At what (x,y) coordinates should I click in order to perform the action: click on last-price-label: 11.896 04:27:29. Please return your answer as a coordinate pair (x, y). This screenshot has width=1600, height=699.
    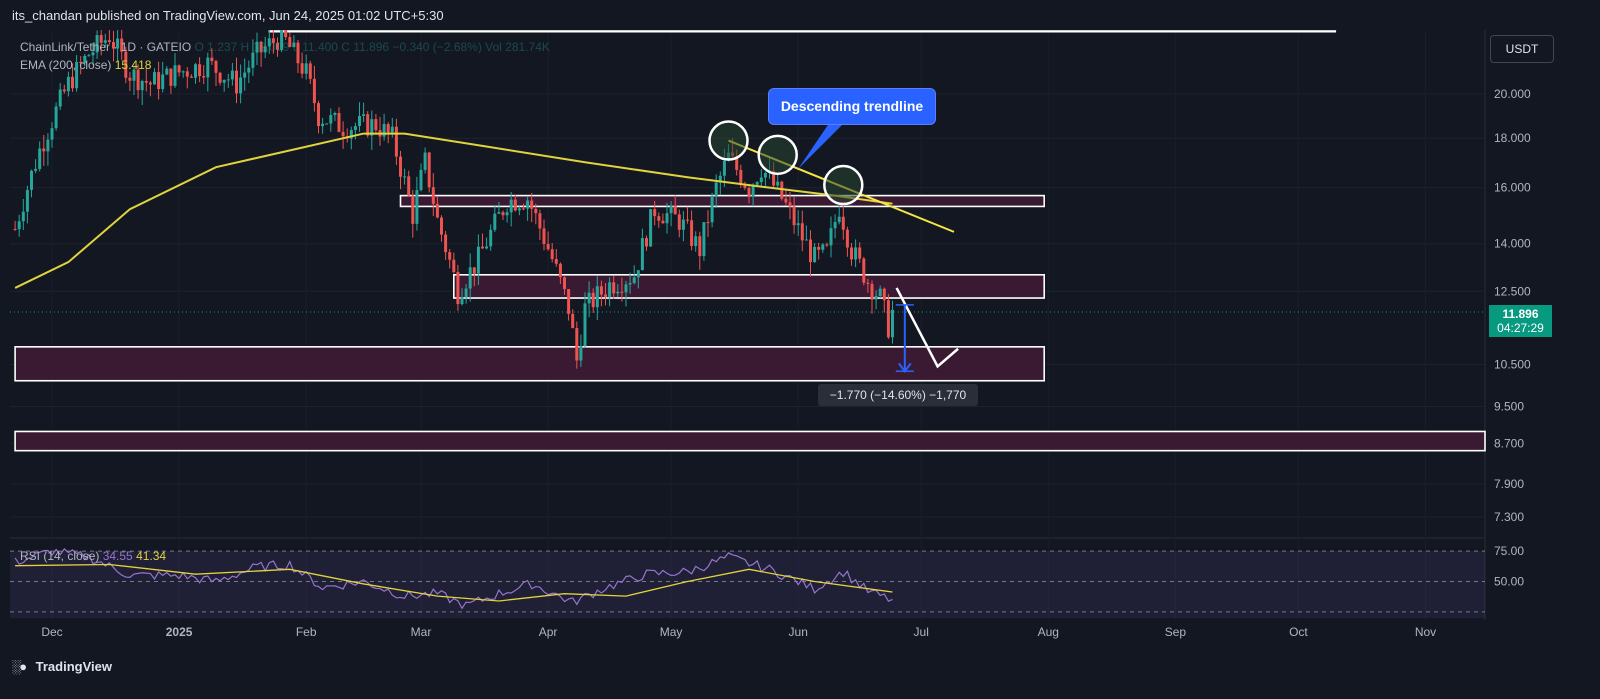
    Looking at the image, I should click on (1520, 321).